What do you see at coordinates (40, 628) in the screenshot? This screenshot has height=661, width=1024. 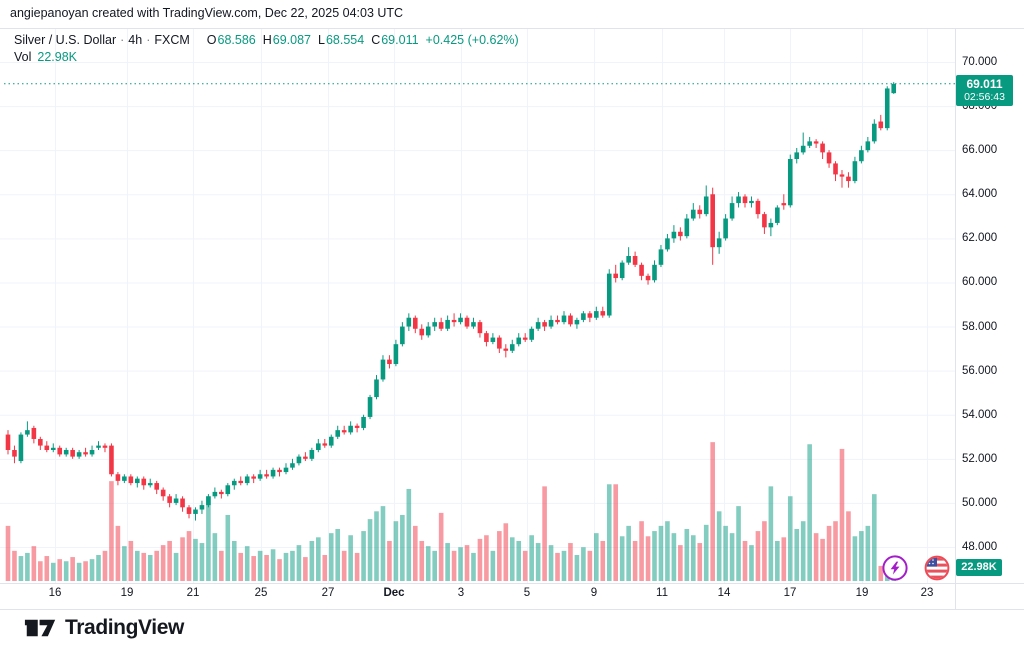 I see `tradingview-logo-mark-icon` at bounding box center [40, 628].